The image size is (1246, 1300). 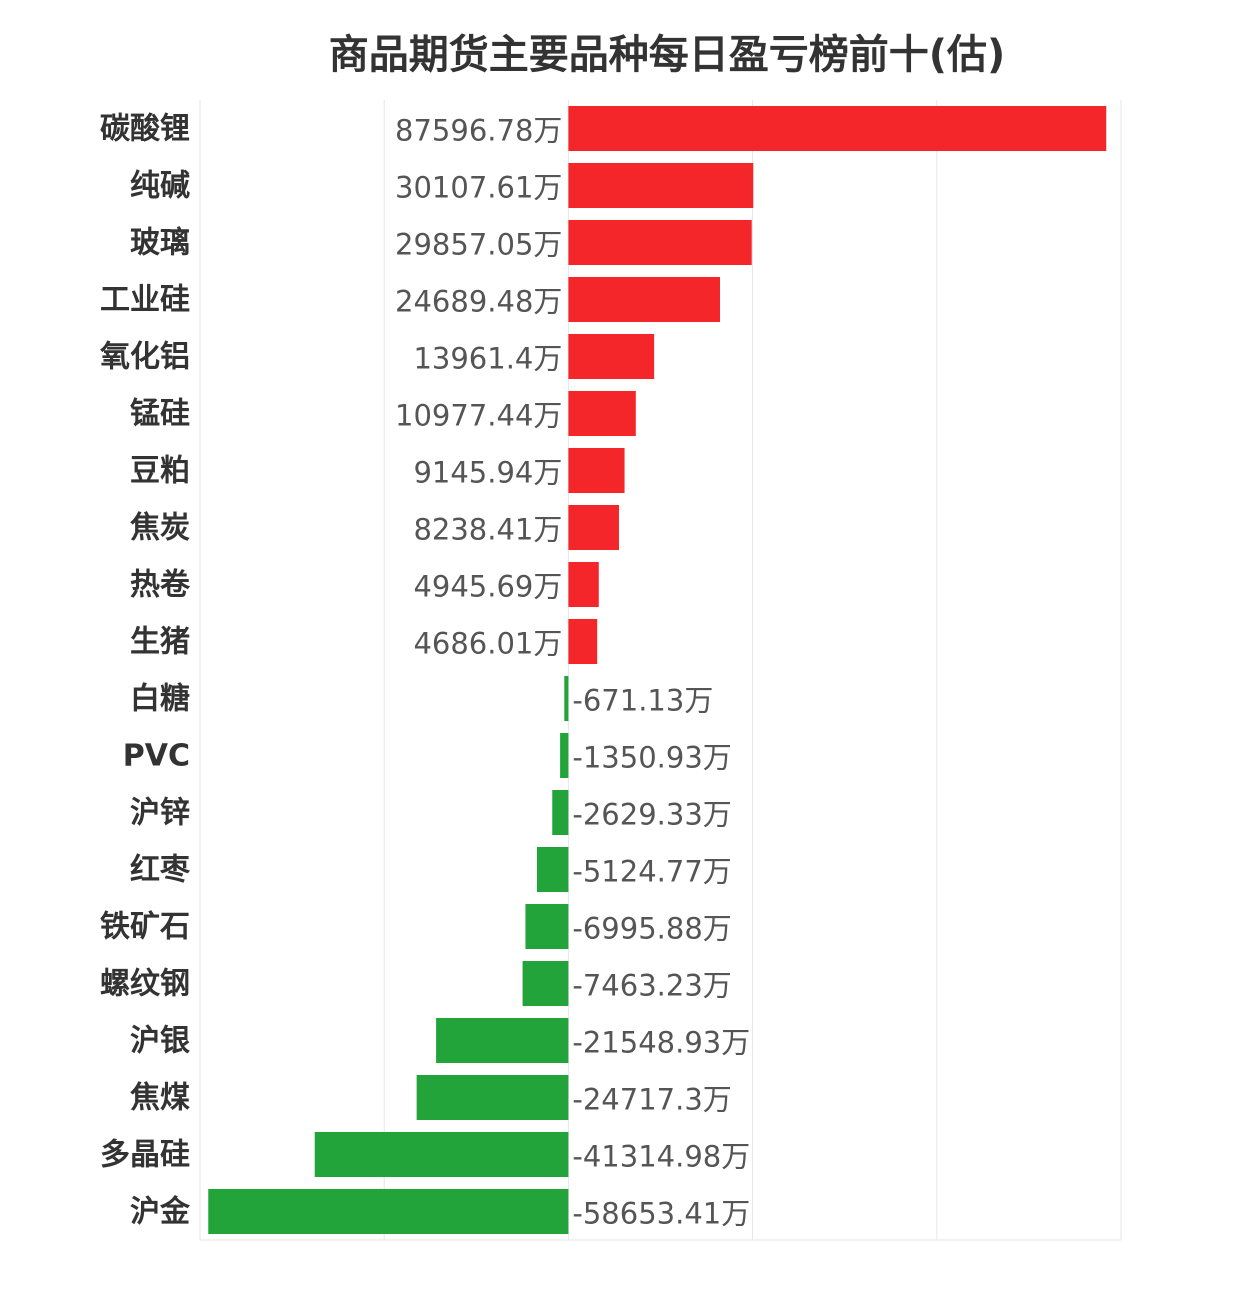 I want to click on category-label: 铁矿石, so click(x=145, y=927).